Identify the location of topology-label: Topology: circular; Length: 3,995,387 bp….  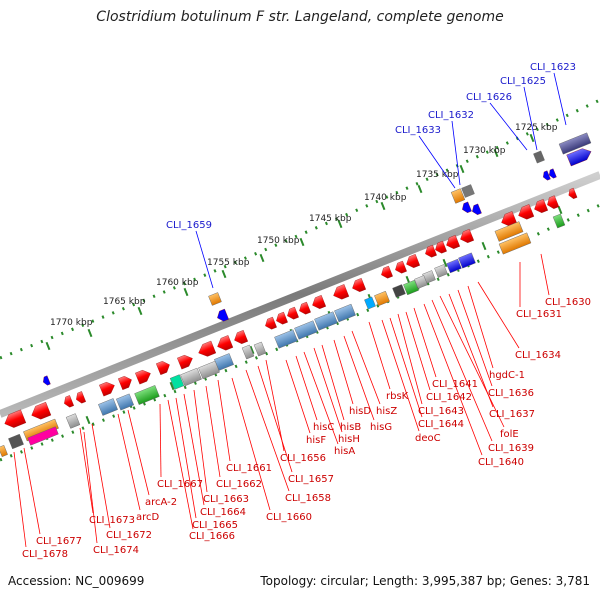
(425, 581).